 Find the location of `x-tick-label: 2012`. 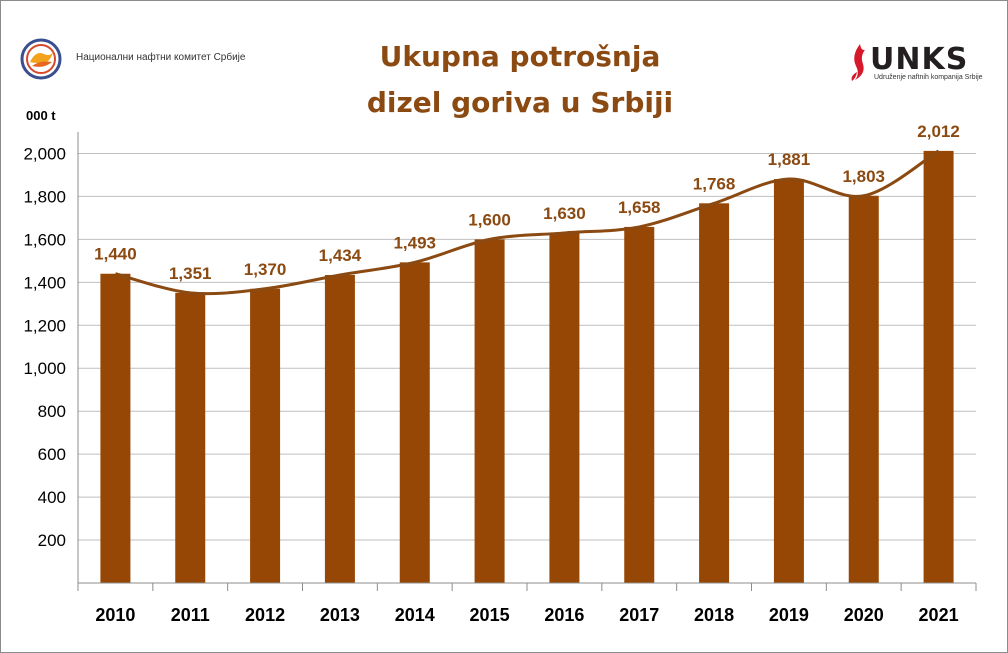

x-tick-label: 2012 is located at coordinates (265, 615).